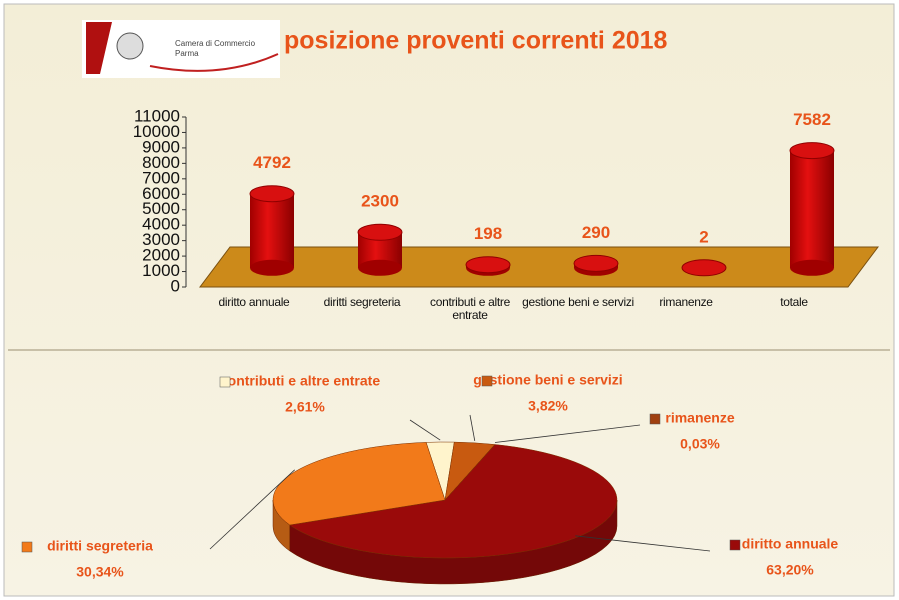 This screenshot has height=600, width=899. What do you see at coordinates (539, 267) in the screenshot?
I see `floor` at bounding box center [539, 267].